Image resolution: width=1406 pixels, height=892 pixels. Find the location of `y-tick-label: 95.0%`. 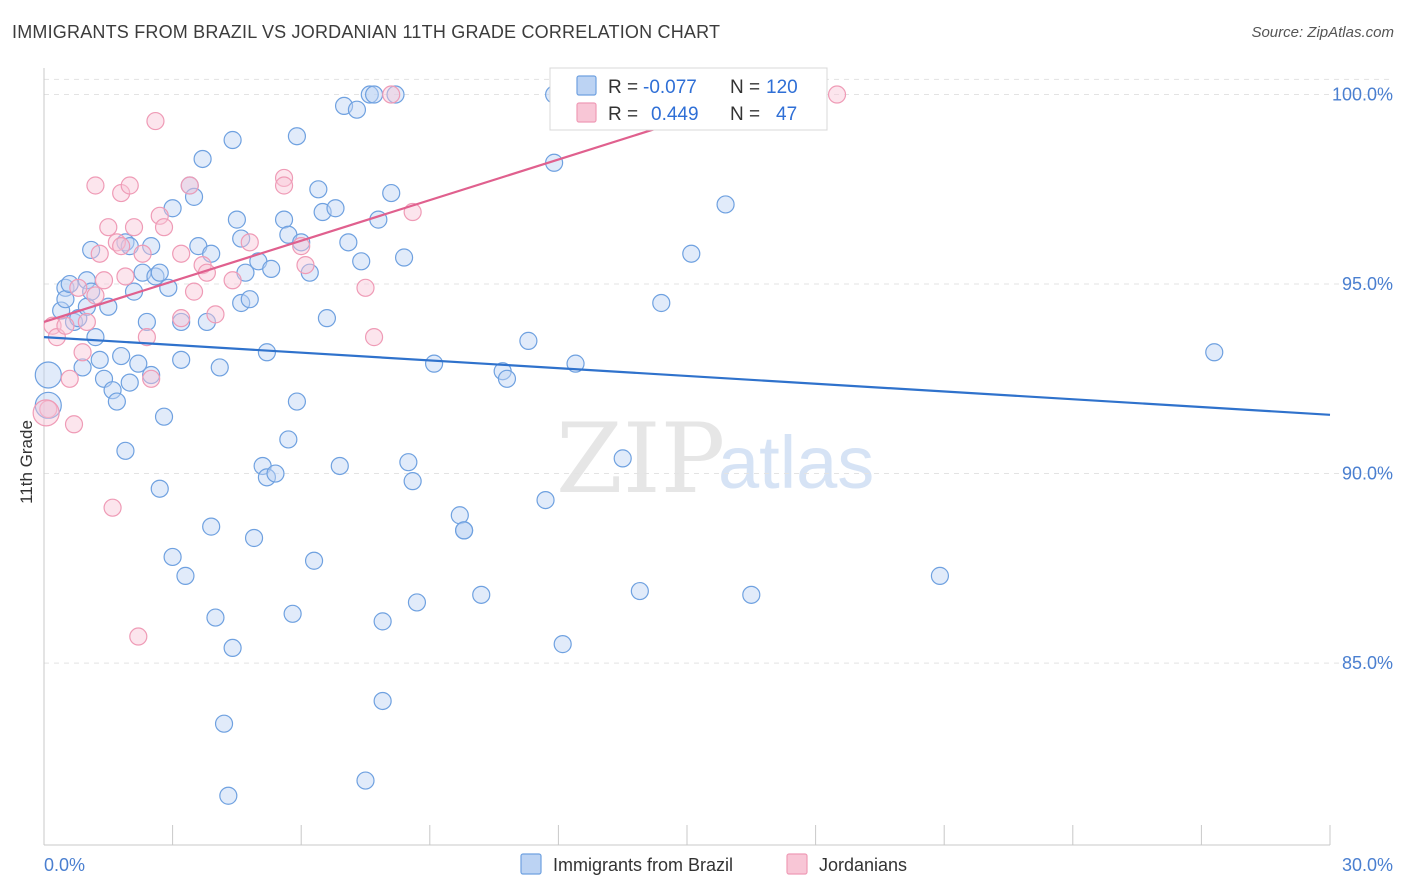

y-tick-label: 95.0% is located at coordinates (1367, 284).